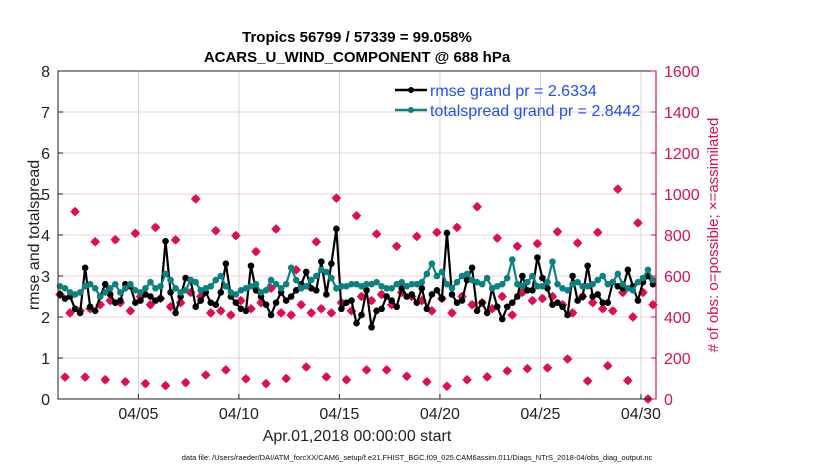 The width and height of the screenshot is (830, 470). Describe the element at coordinates (641, 414) in the screenshot. I see `x-tick-label: 04/30` at that location.